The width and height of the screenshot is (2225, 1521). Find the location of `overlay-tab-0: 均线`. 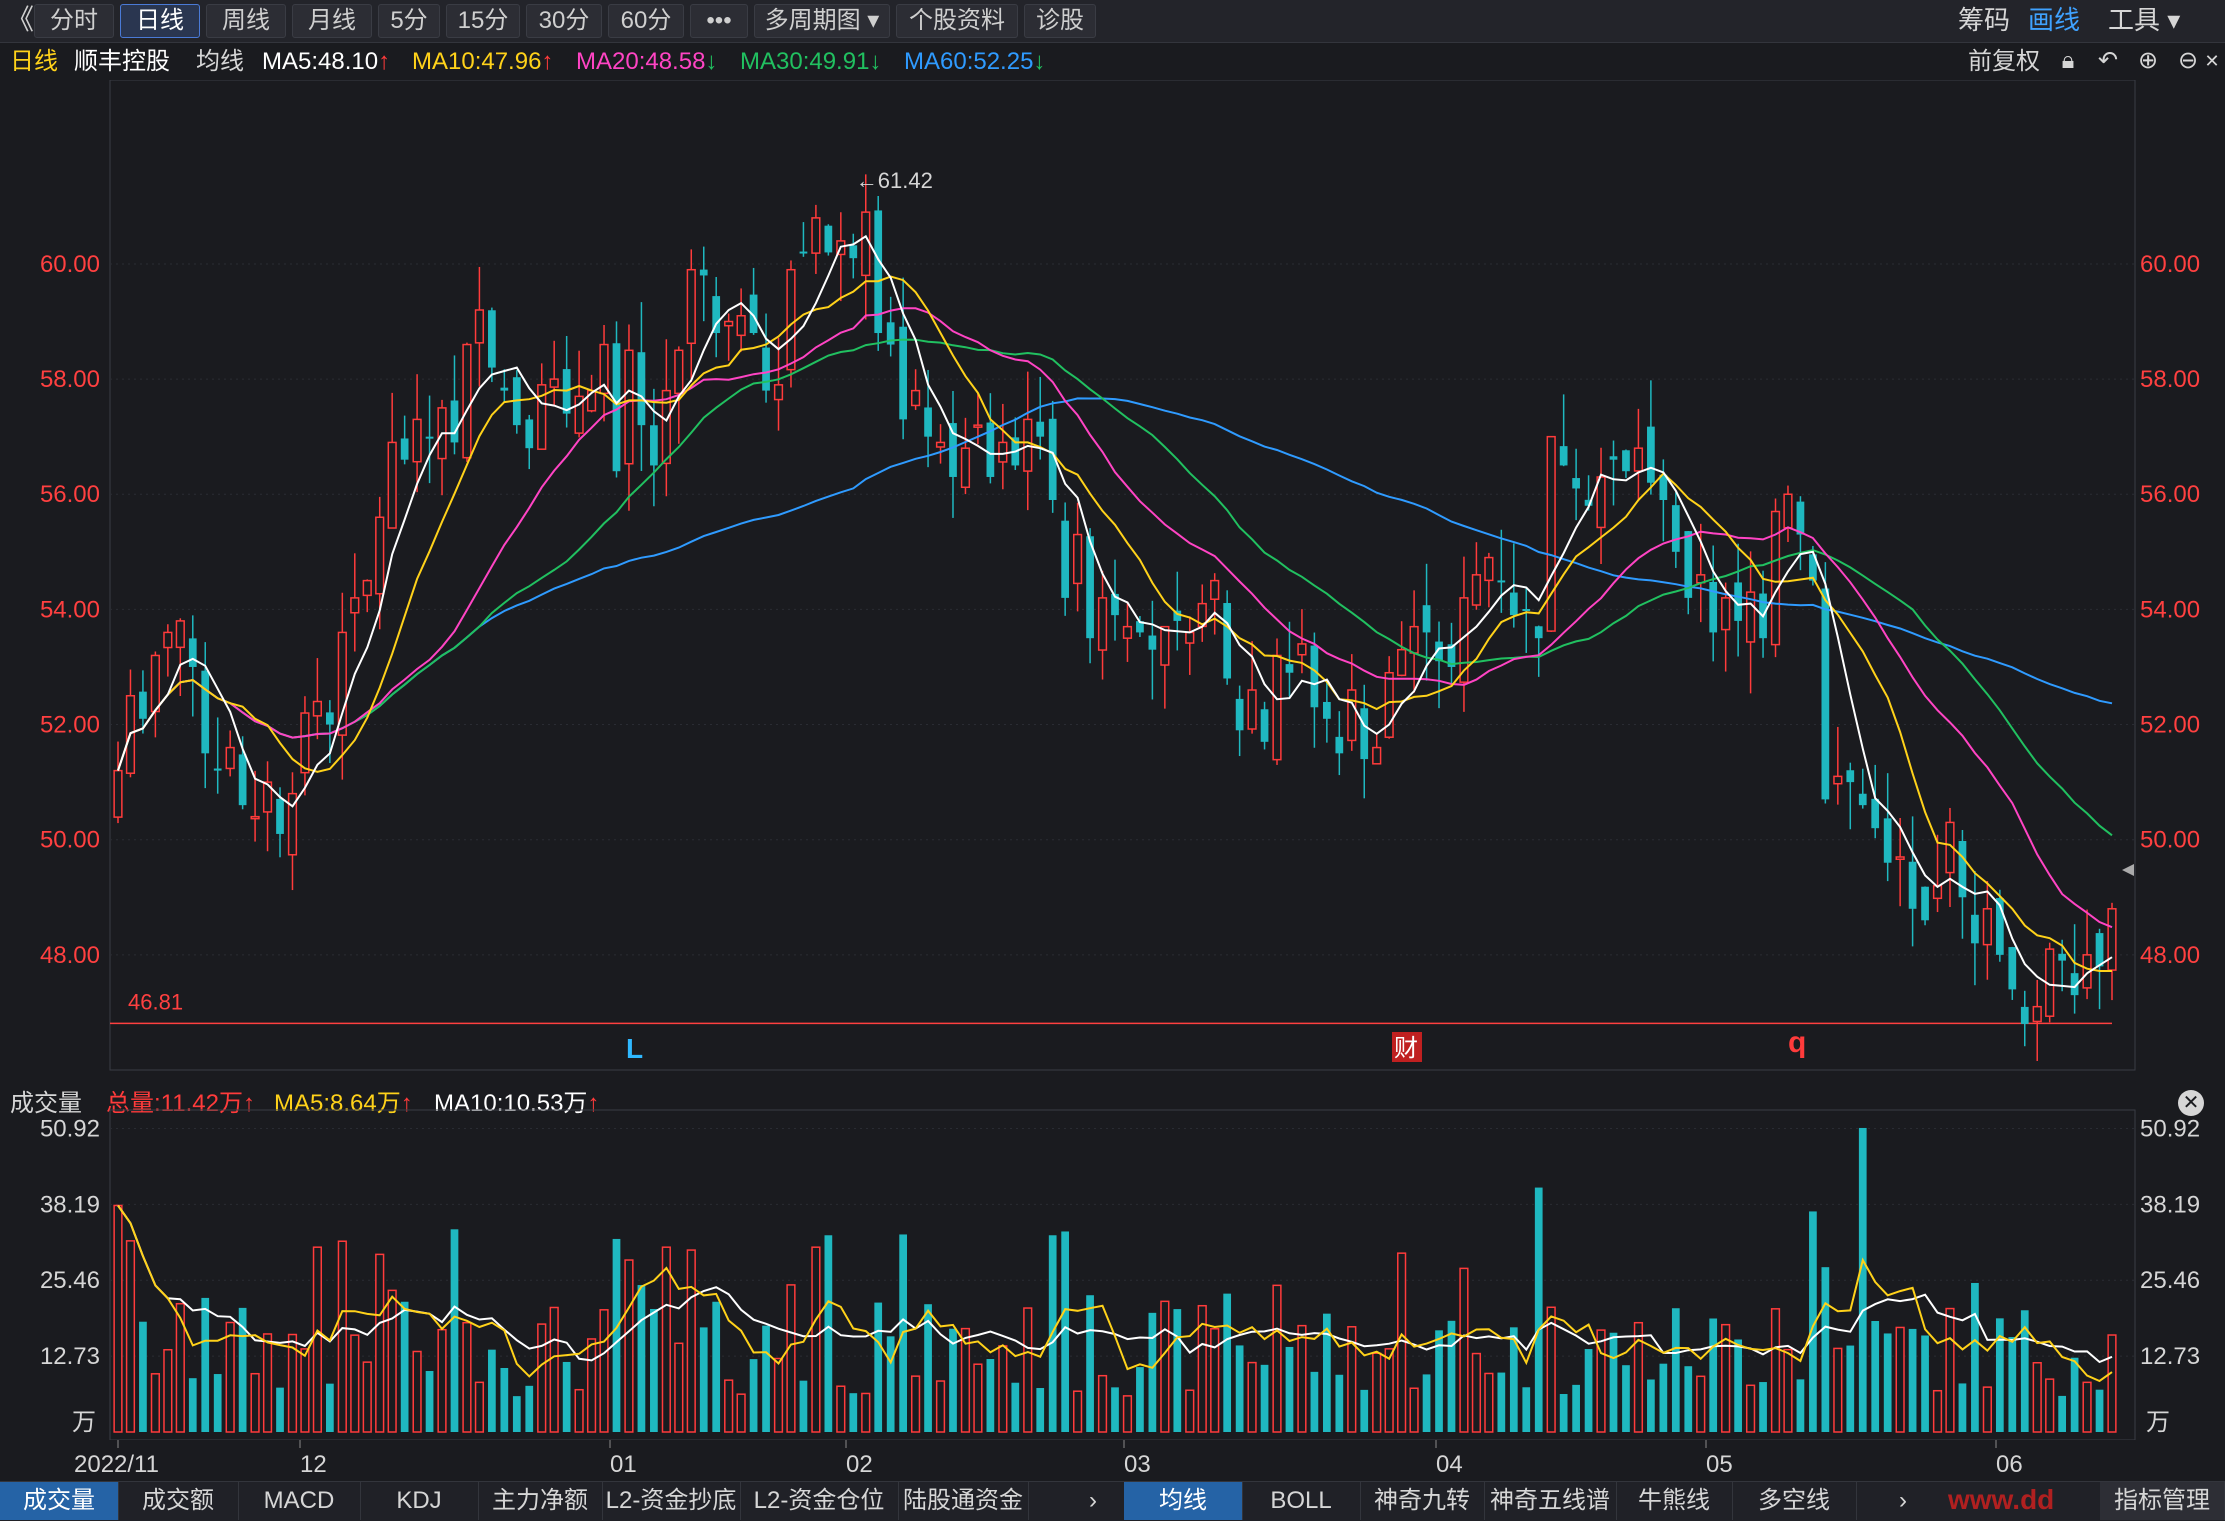

overlay-tab-0: 均线 is located at coordinates (1183, 1501).